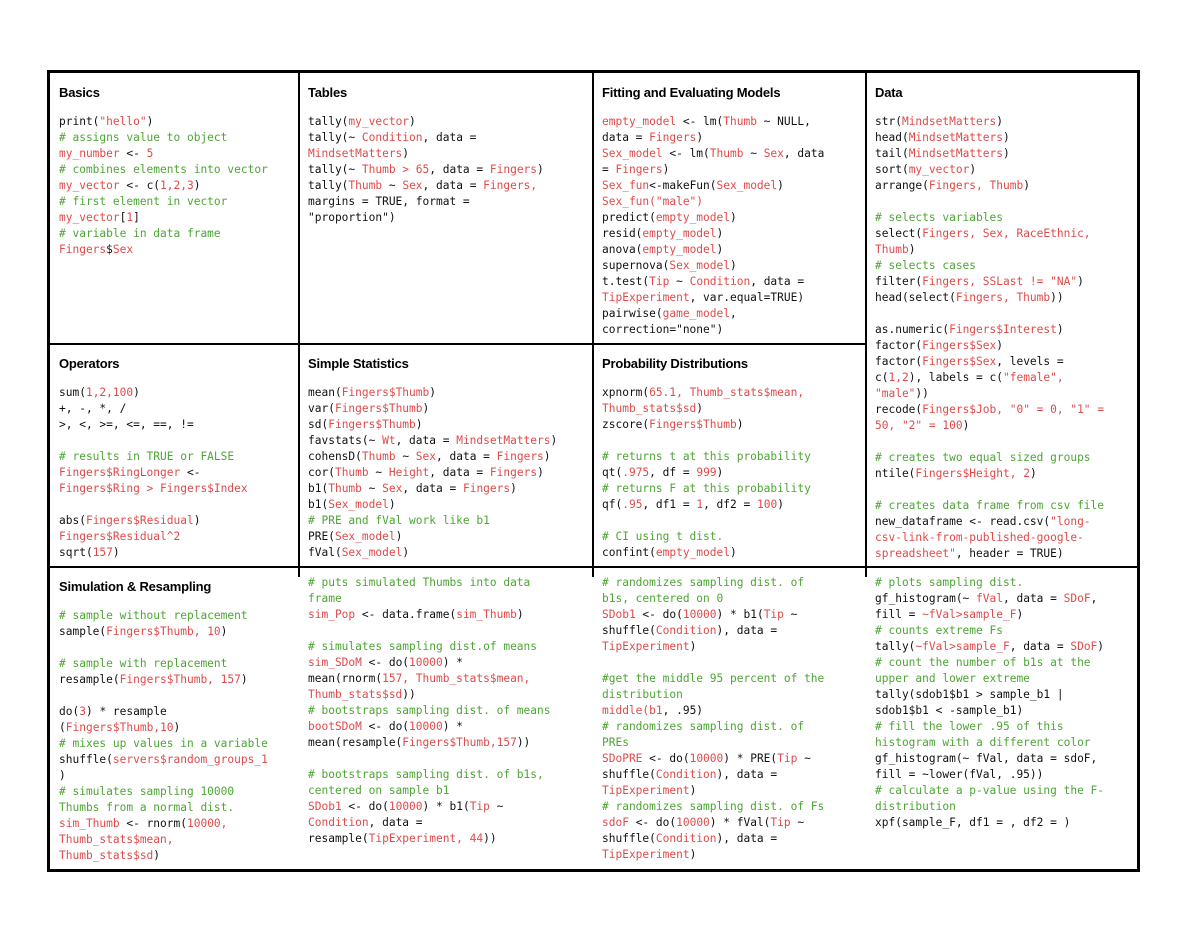 The height and width of the screenshot is (927, 1200). I want to click on code-line: Fingers$Sex, so click(175, 250).